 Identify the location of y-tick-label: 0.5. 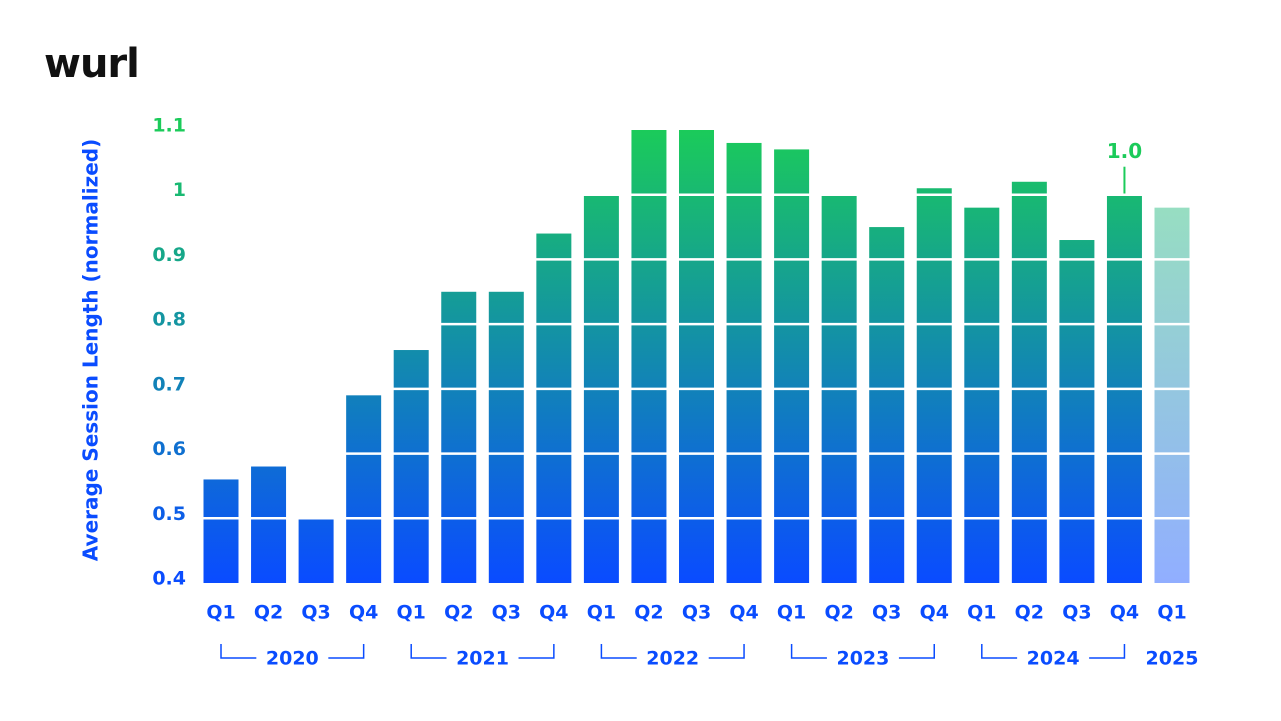
(169, 514).